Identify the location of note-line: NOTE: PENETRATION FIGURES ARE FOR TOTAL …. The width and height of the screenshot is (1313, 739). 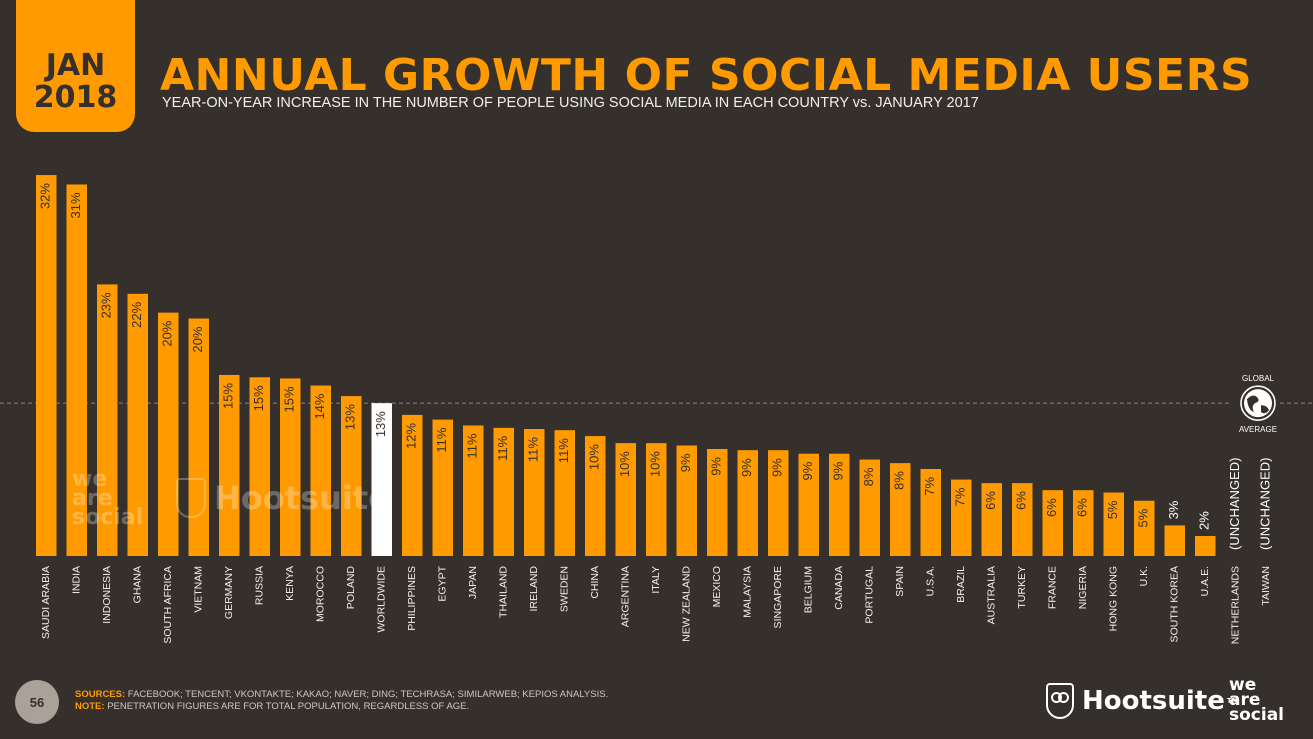
(341, 707).